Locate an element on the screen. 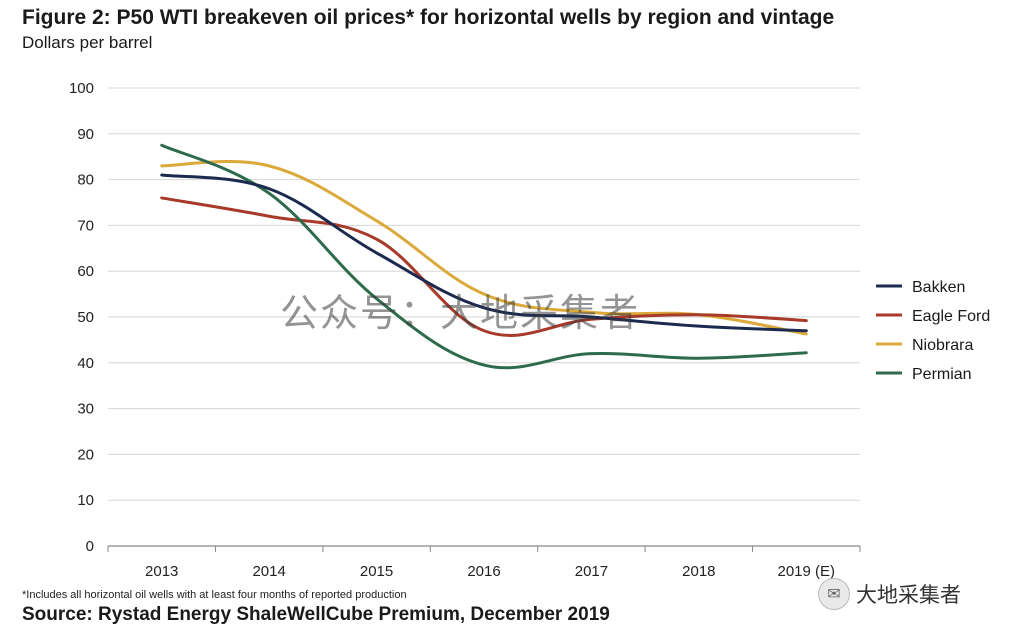  wechat-icon: ✉ is located at coordinates (834, 594).